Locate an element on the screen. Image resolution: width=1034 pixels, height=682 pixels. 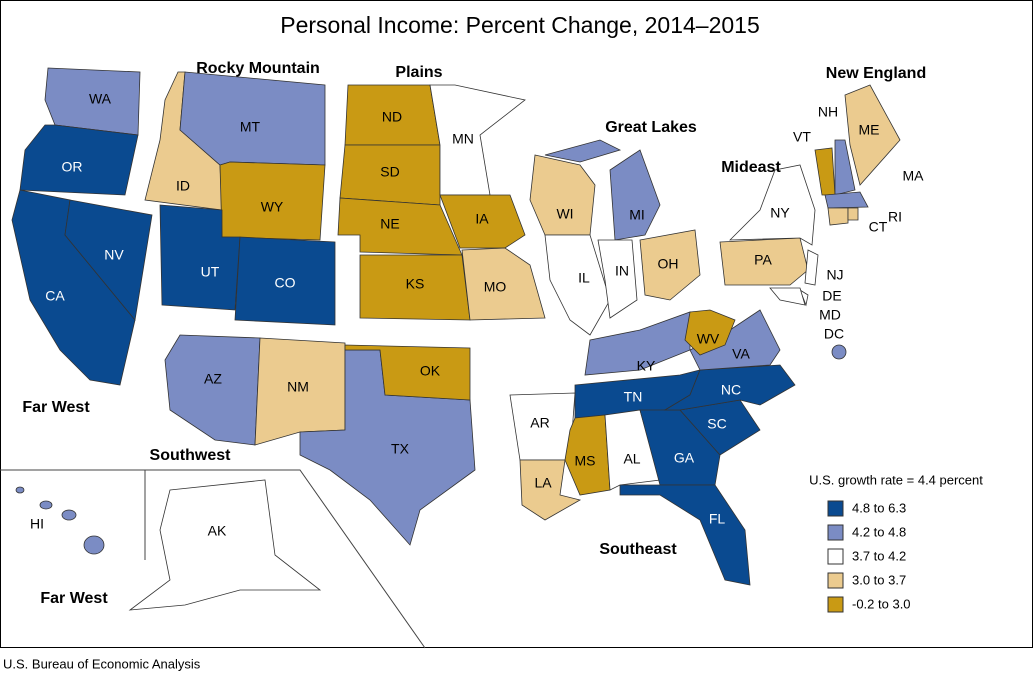
inset-border is located at coordinates (213, 559).